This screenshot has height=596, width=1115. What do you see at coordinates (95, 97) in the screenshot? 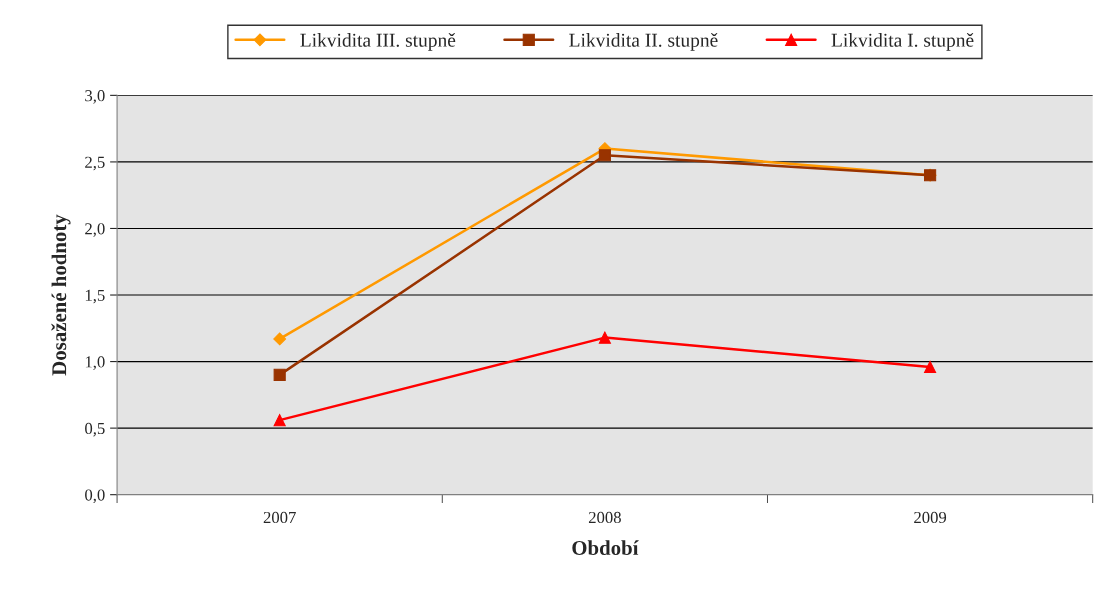
I see `y-tick-label: 3,0` at bounding box center [95, 97].